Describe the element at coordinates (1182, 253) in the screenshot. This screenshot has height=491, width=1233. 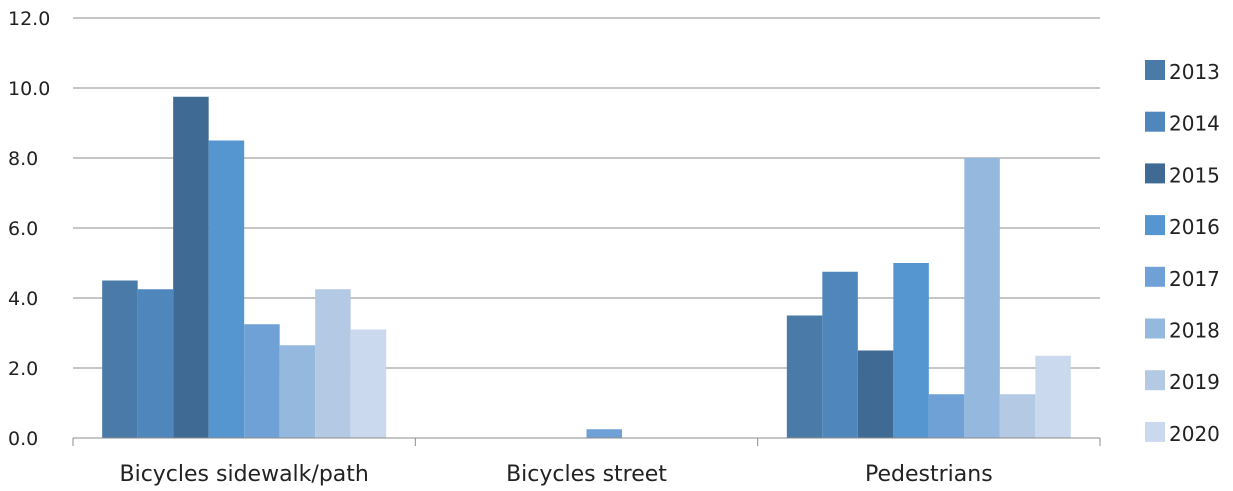
I see `legend: 2013 2014 2015 2016 2017 2018 2019 2020` at that location.